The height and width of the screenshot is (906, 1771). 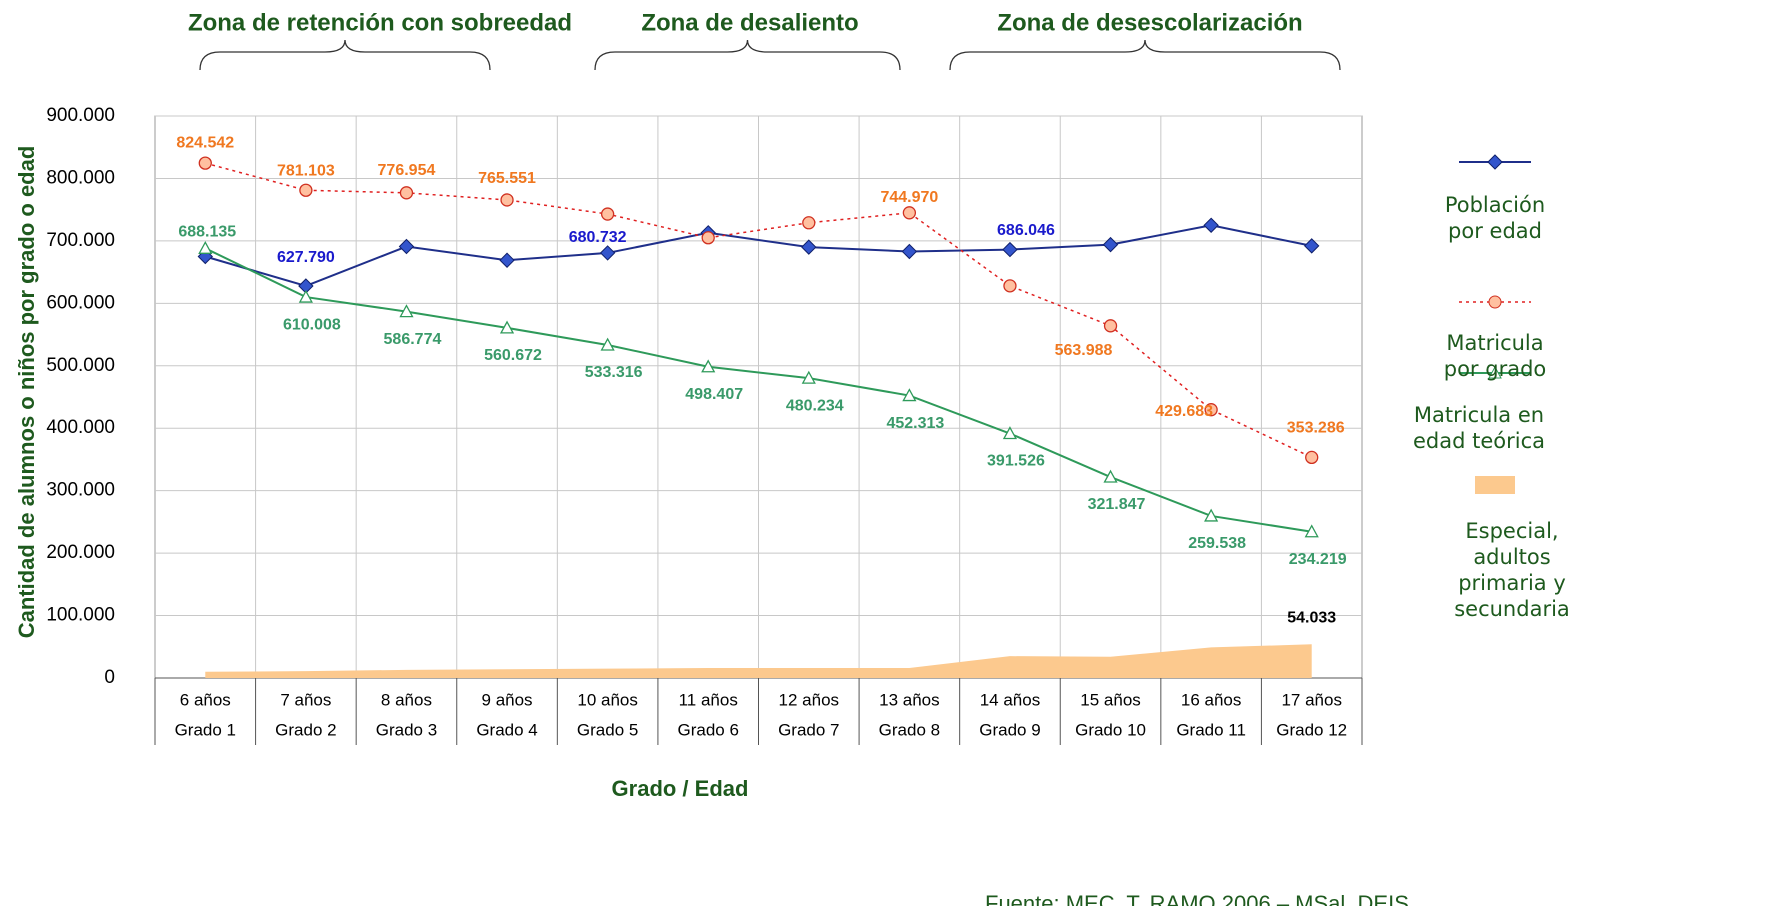 What do you see at coordinates (815, 405) in the screenshot?
I see `data-label: 480.234` at bounding box center [815, 405].